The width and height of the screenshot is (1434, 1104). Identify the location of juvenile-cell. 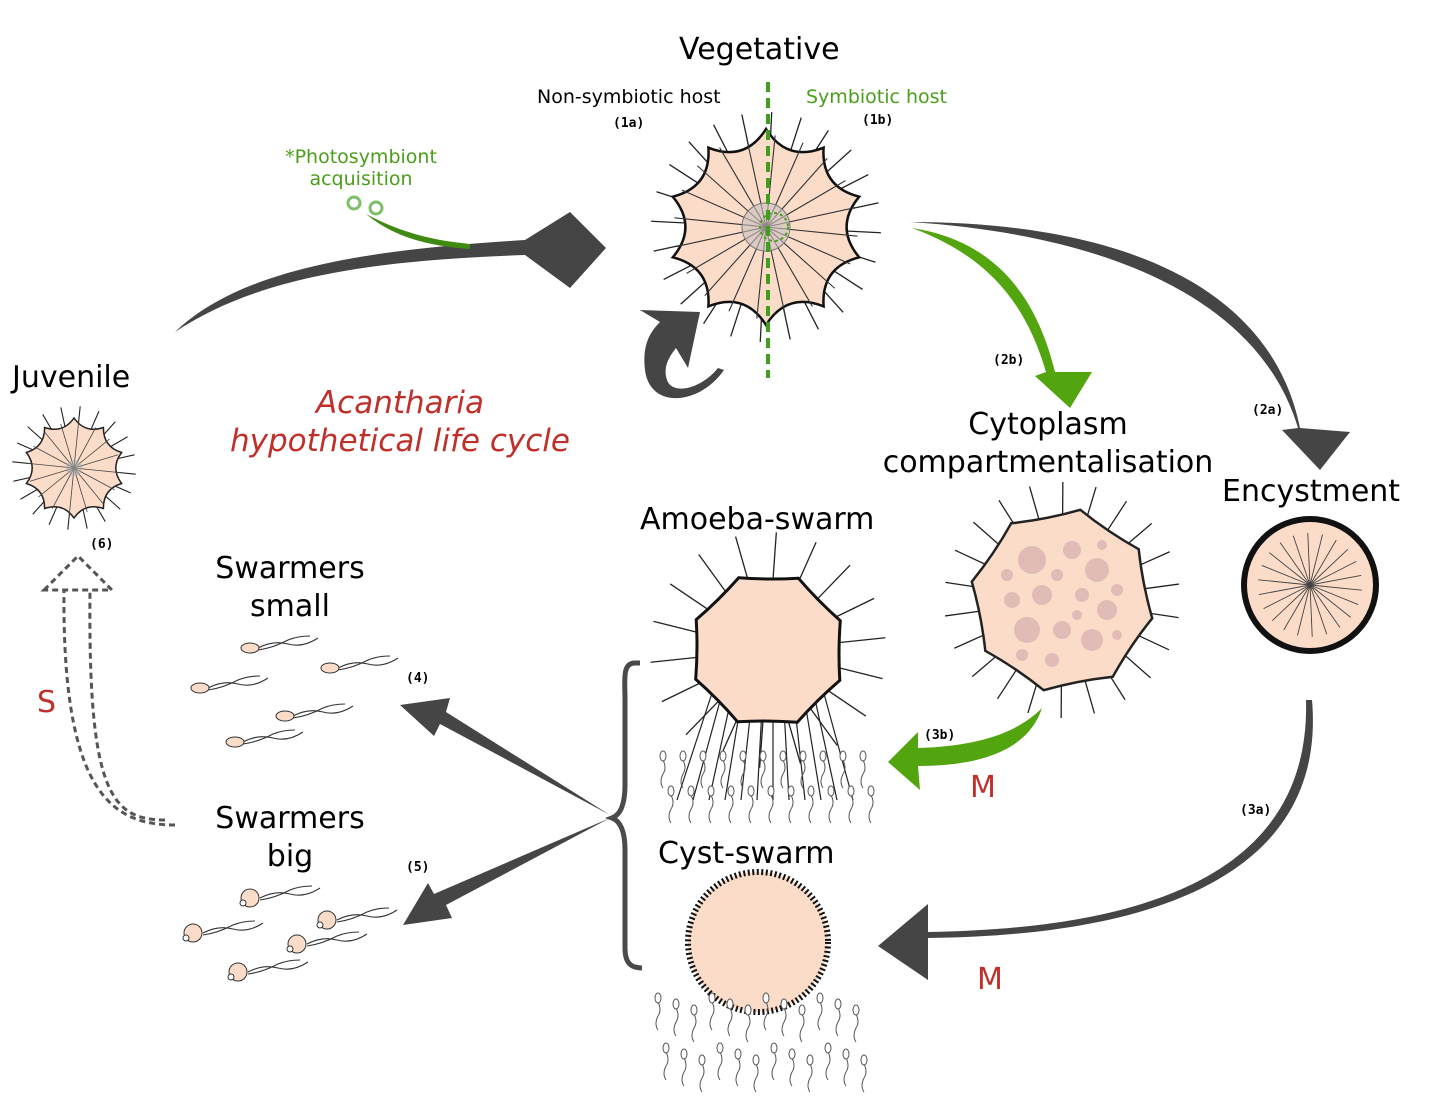
(74, 468).